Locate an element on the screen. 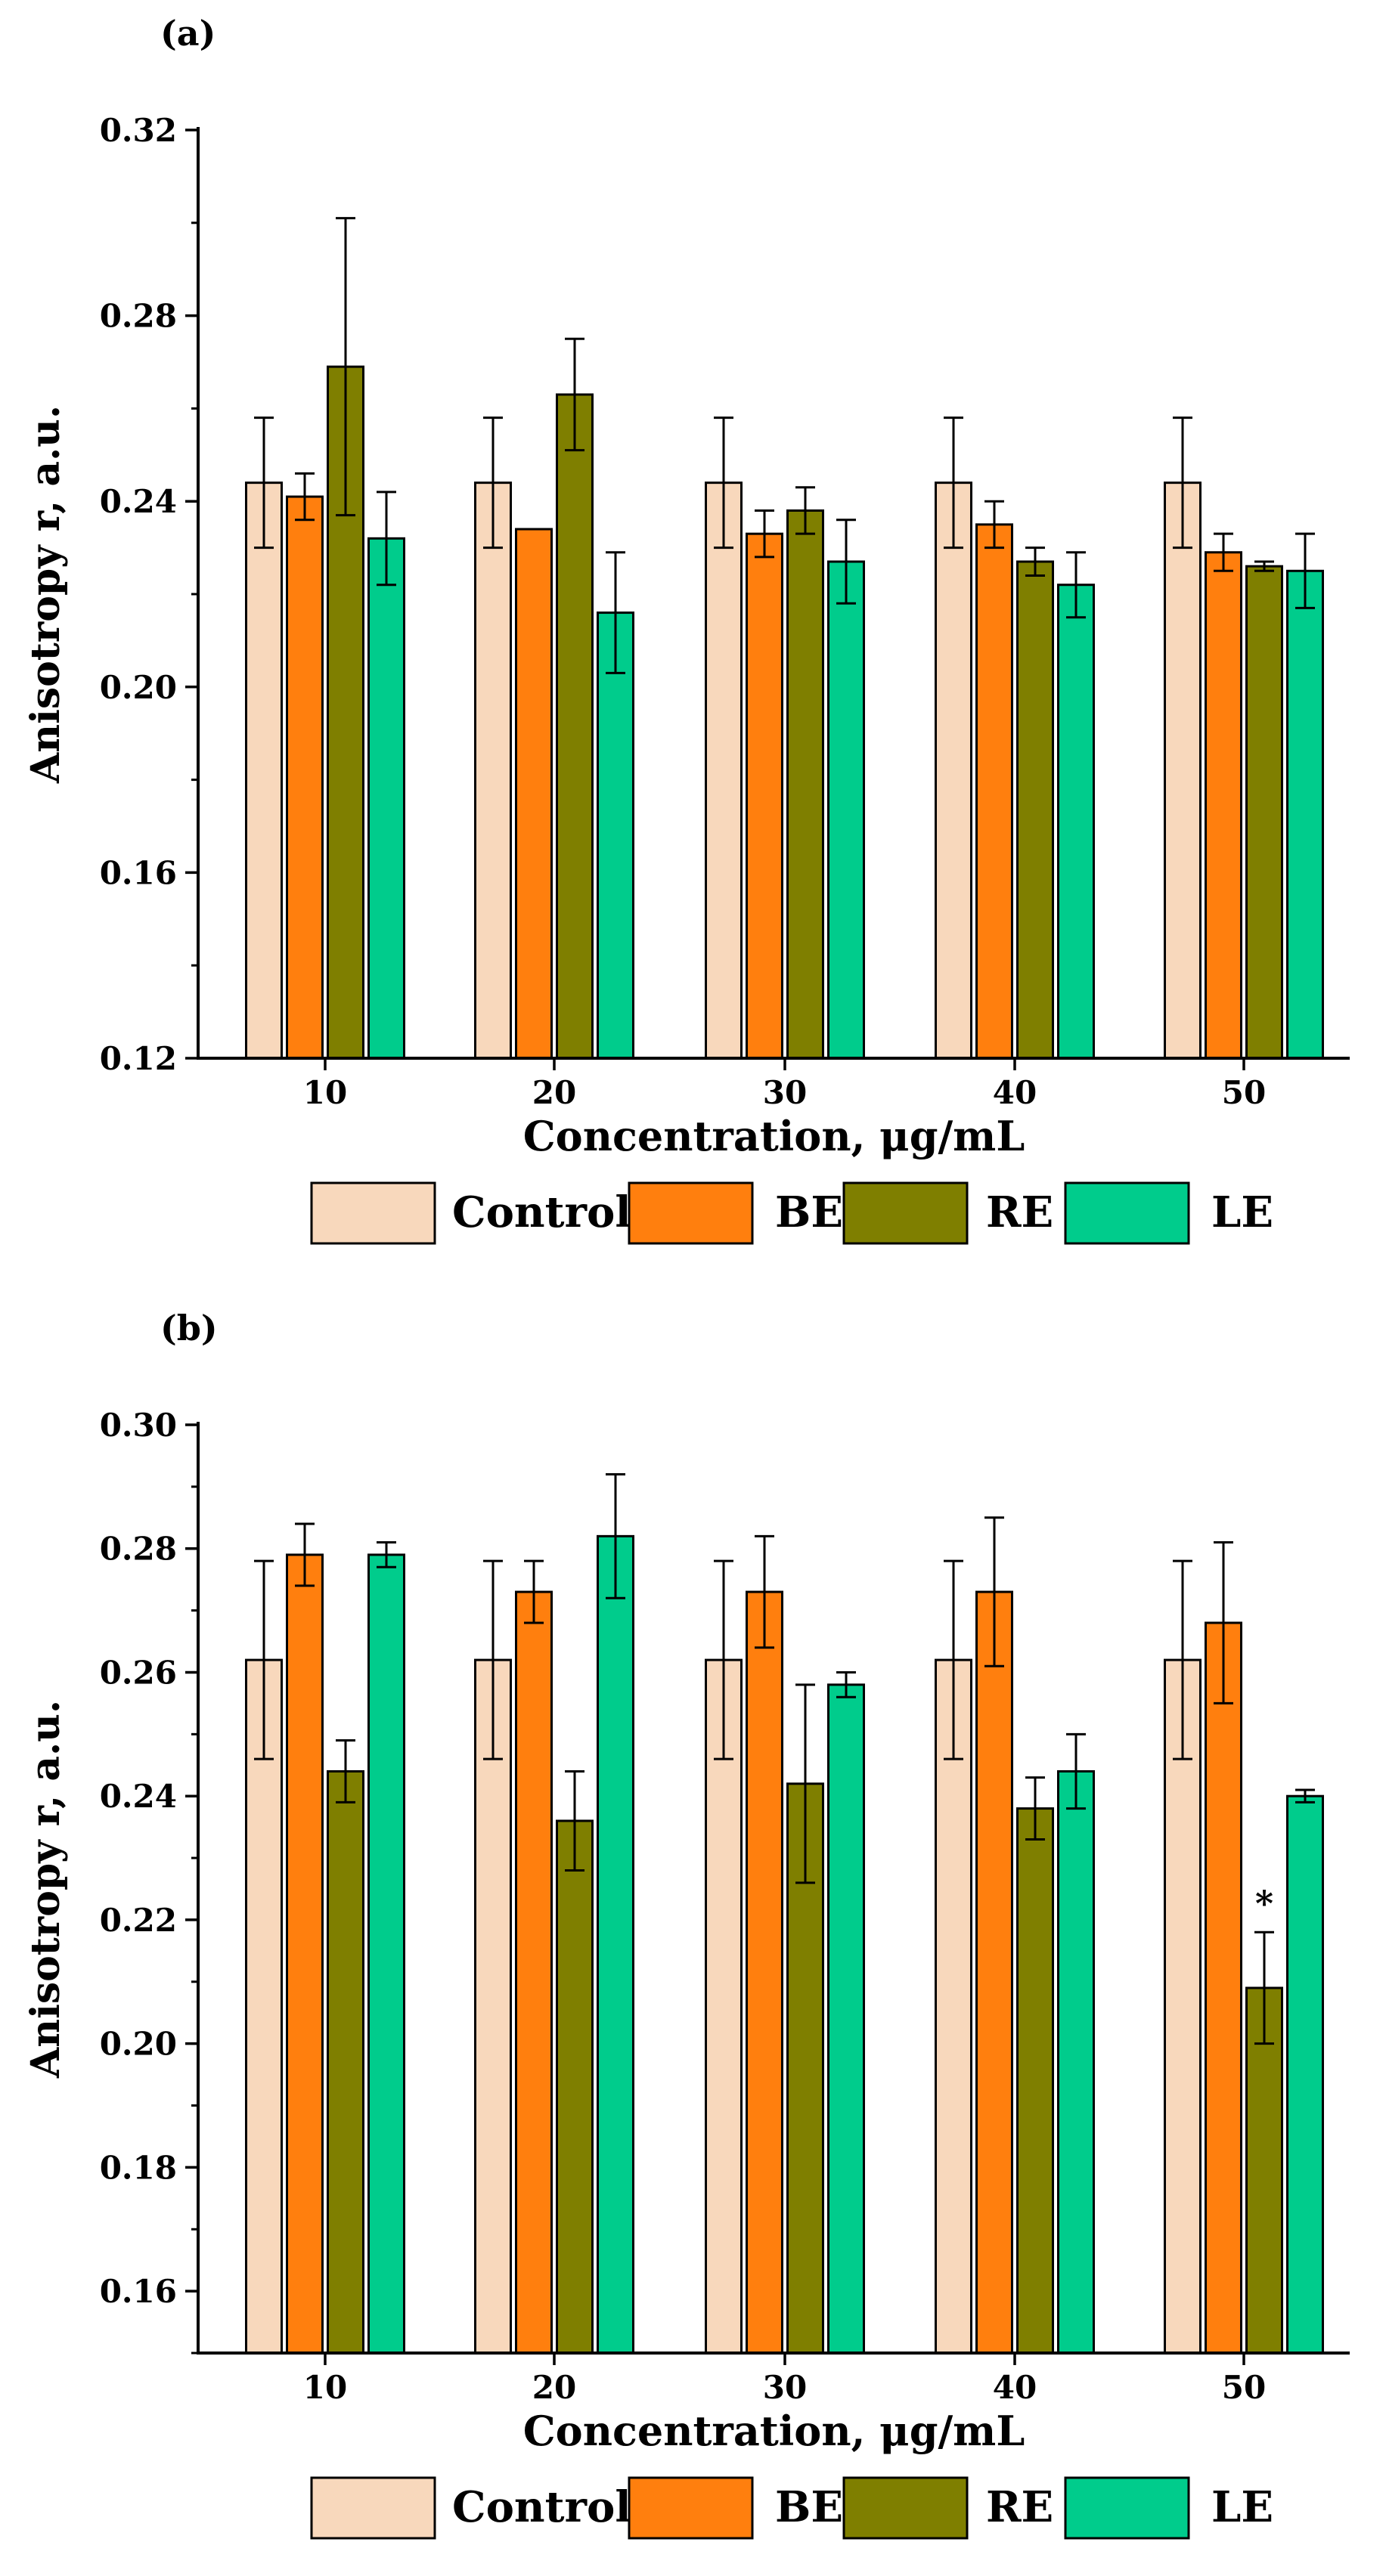 This screenshot has width=1386, height=2576. significance-marker: * is located at coordinates (1264, 1903).